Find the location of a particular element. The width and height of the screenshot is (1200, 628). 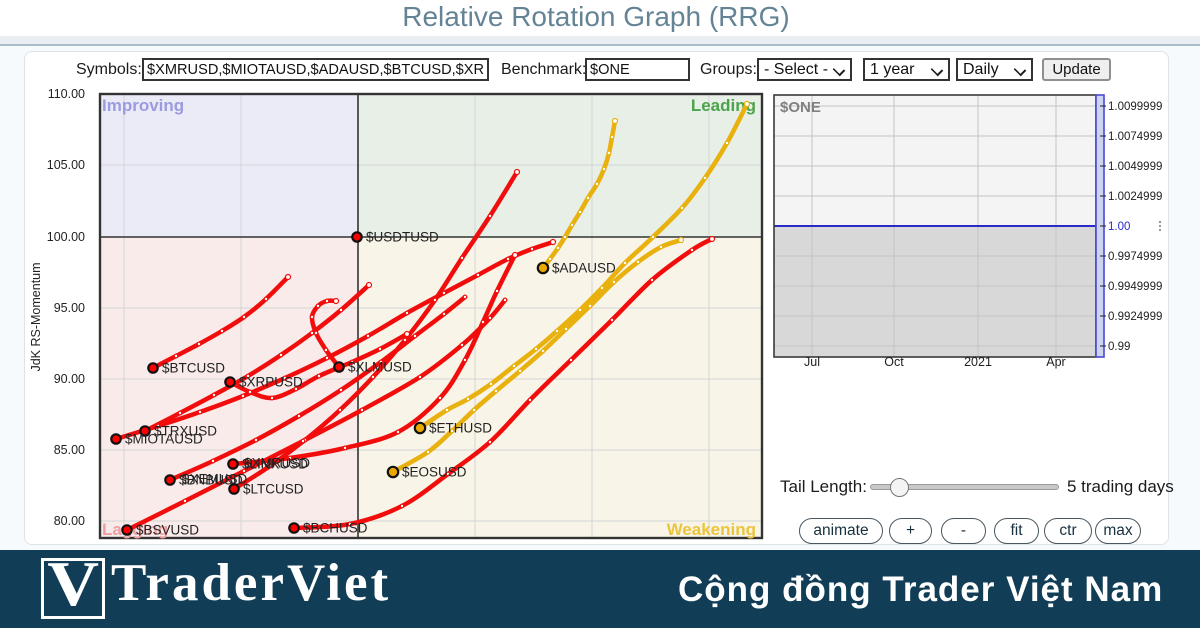

svg-text: 110.00 is located at coordinates (66, 94).